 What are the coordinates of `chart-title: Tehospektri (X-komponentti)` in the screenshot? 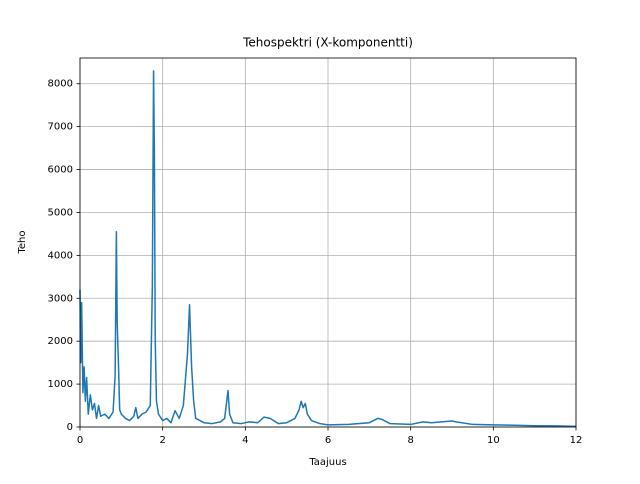 It's located at (327, 43).